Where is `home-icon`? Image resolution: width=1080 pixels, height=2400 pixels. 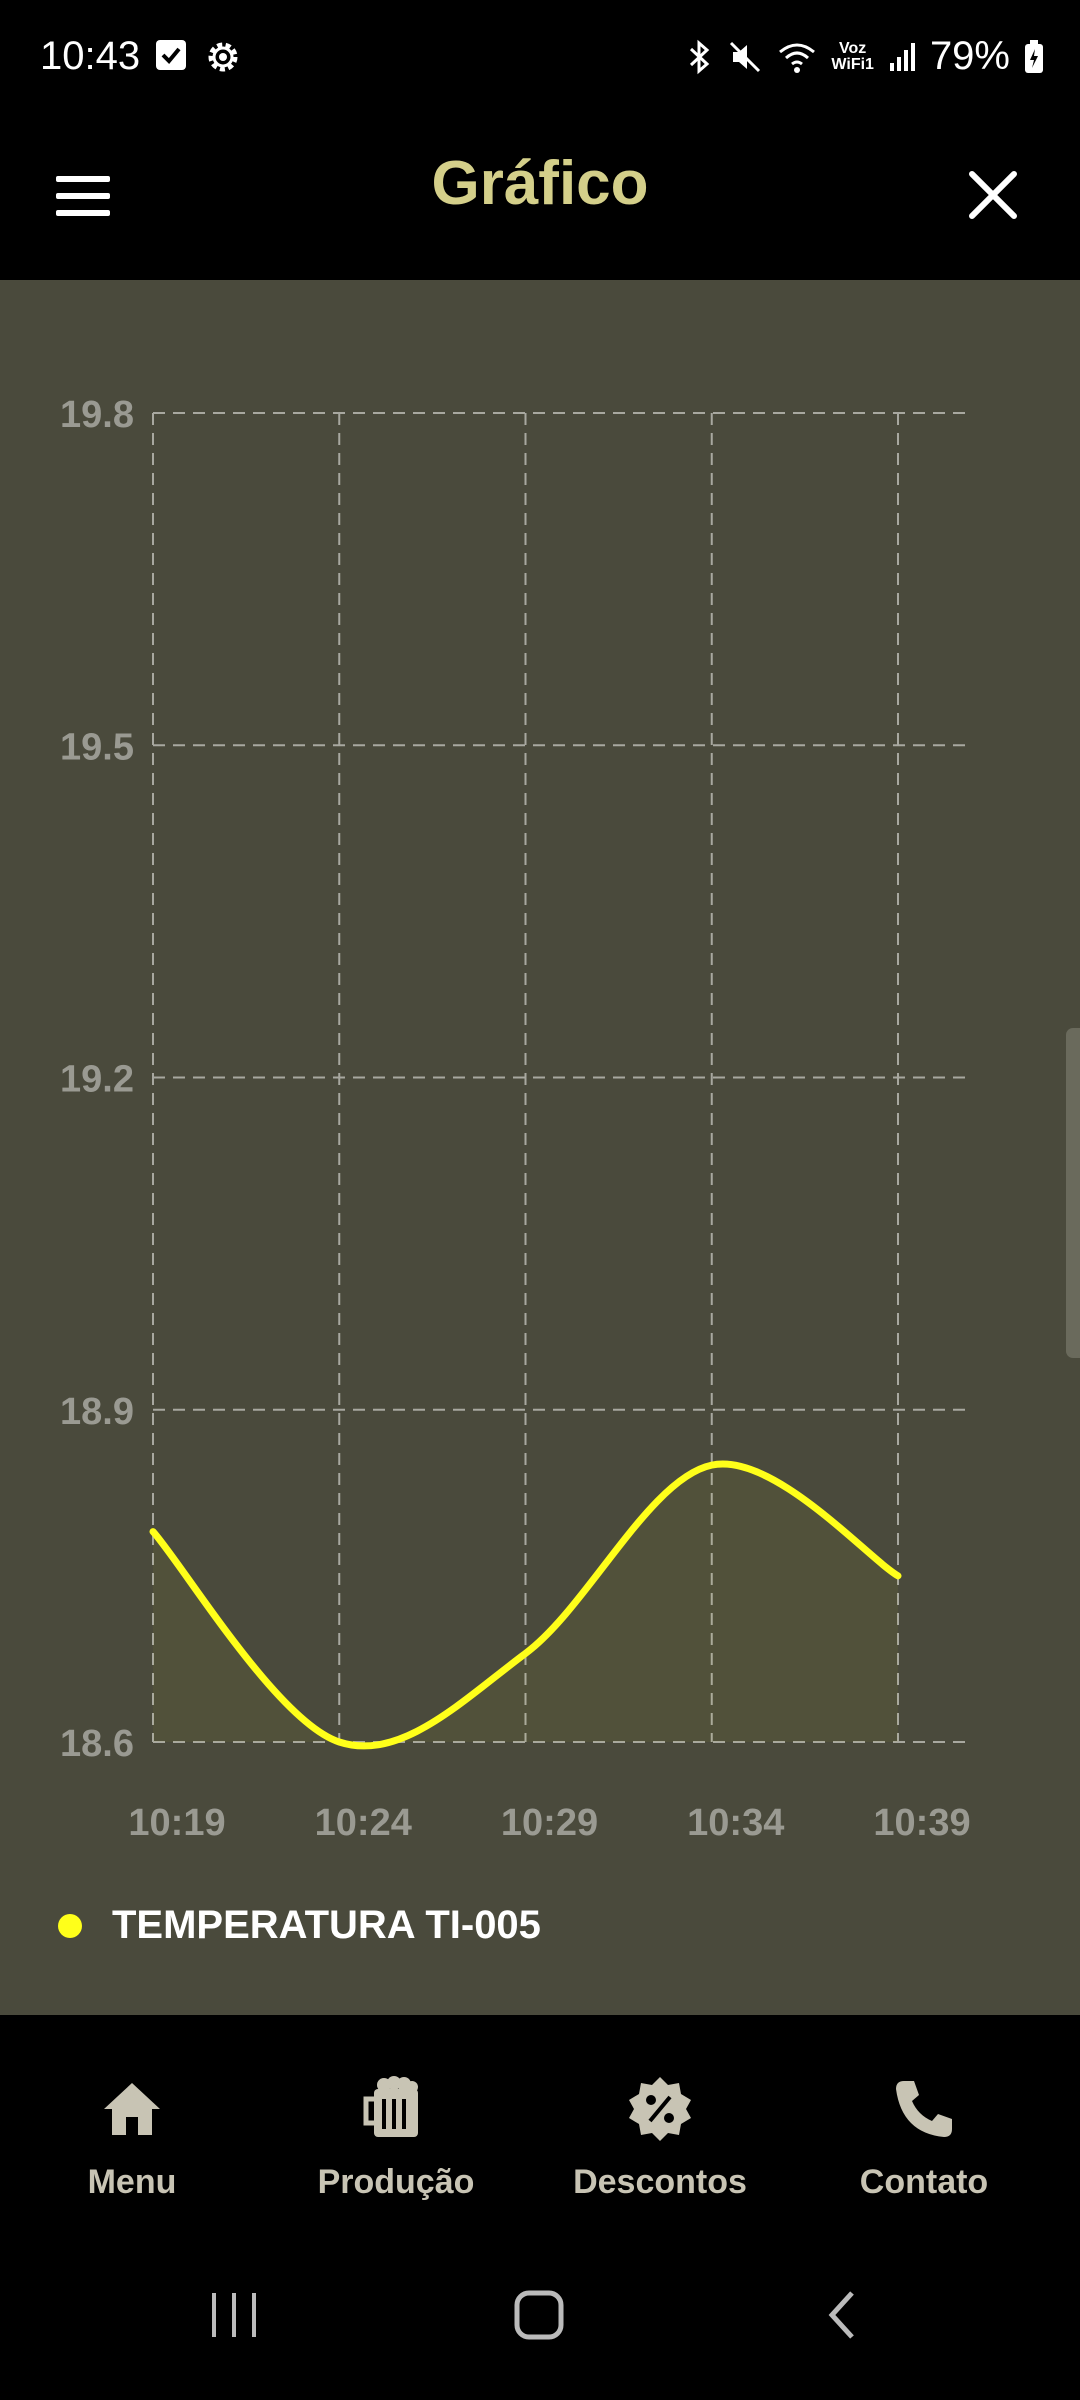 home-icon is located at coordinates (132, 2109).